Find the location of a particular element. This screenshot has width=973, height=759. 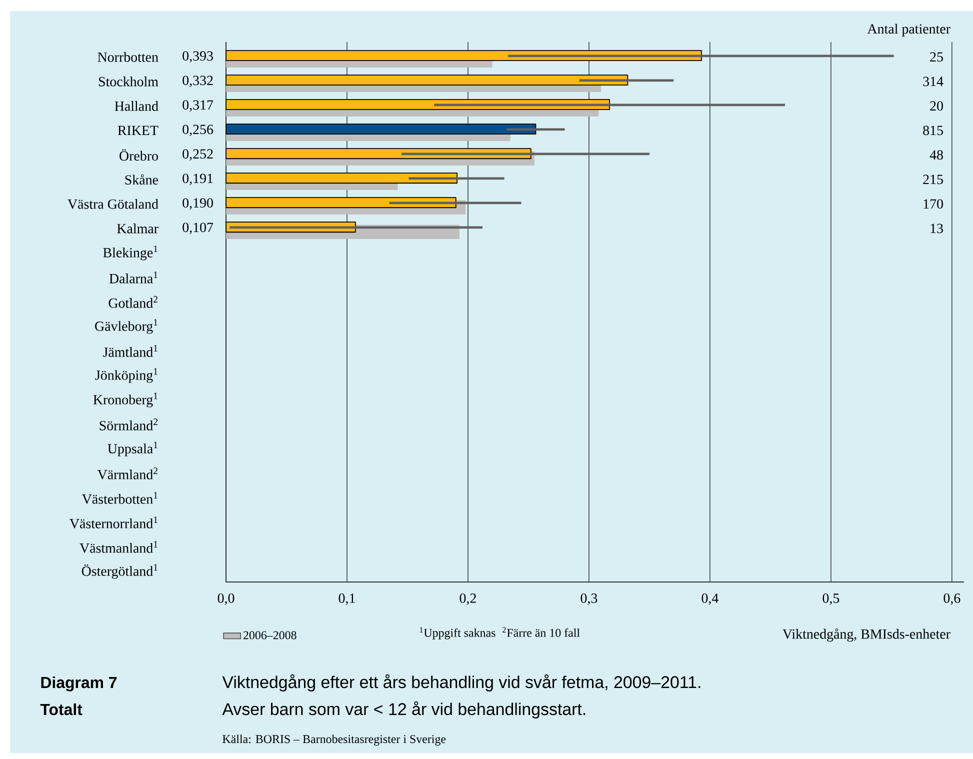

y2-tick-label: 215 is located at coordinates (933, 179).